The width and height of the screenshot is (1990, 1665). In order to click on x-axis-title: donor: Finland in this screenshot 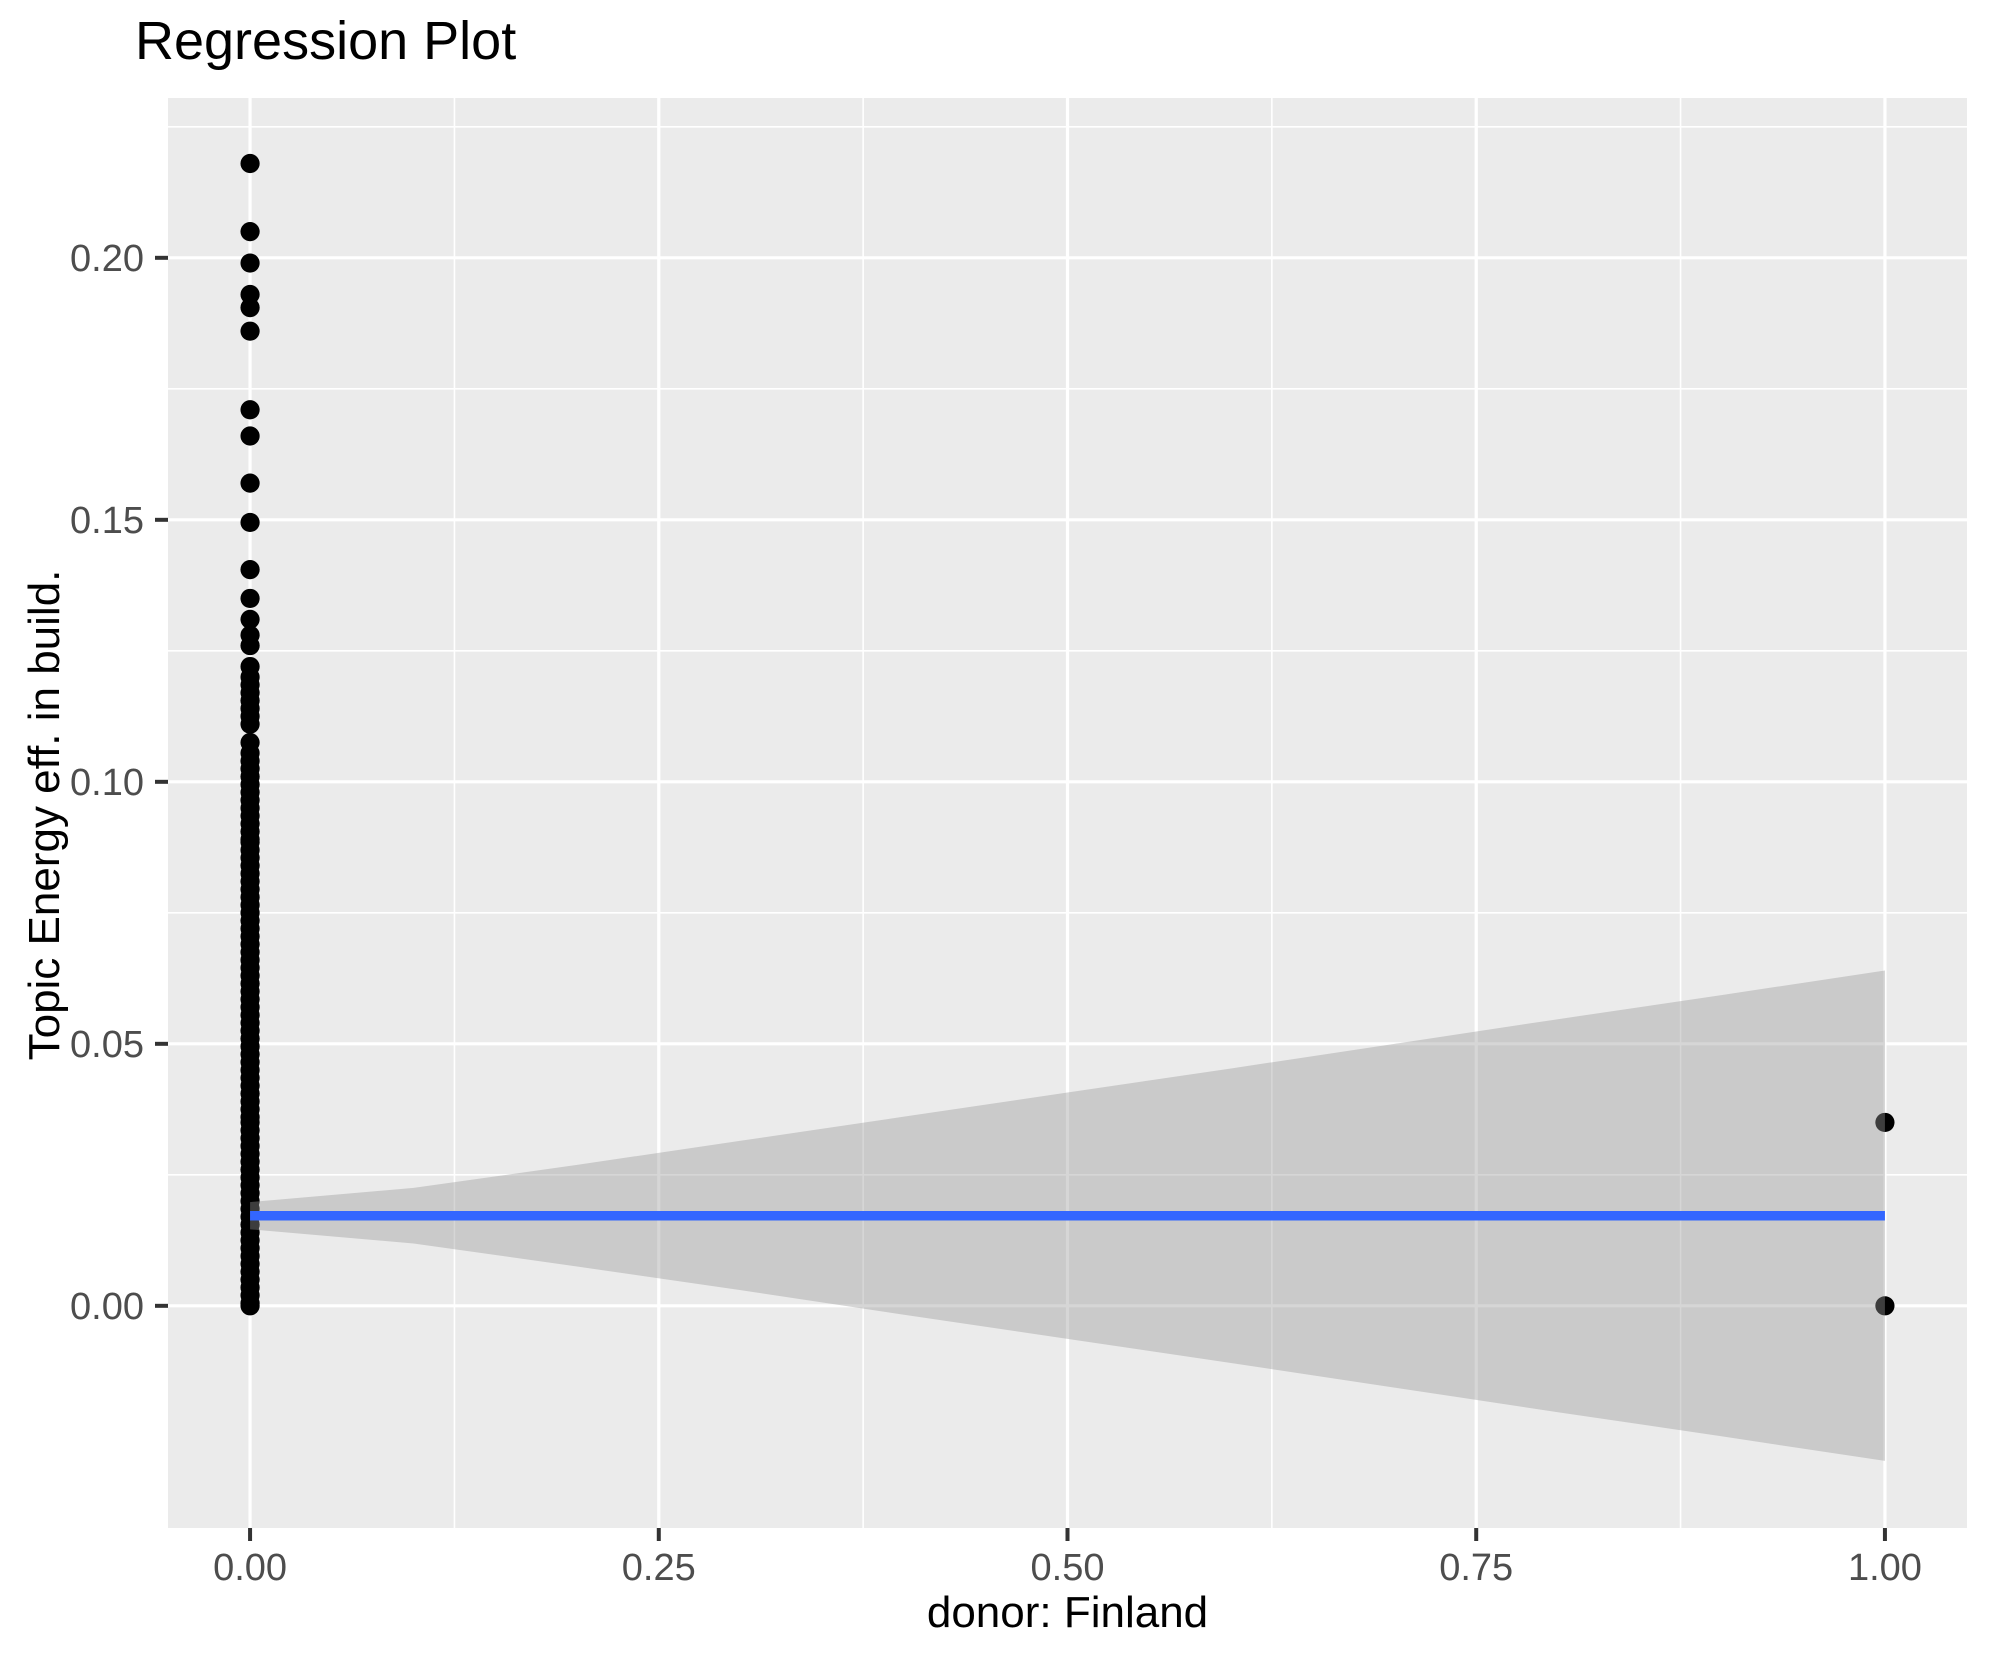, I will do `click(1067, 1612)`.